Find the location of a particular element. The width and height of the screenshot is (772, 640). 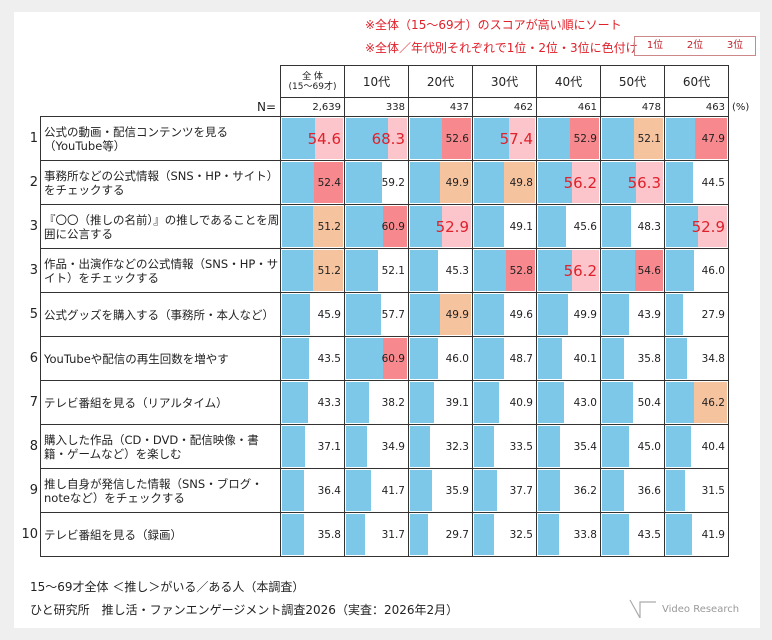

value-cell: 56.2 is located at coordinates (568, 182).